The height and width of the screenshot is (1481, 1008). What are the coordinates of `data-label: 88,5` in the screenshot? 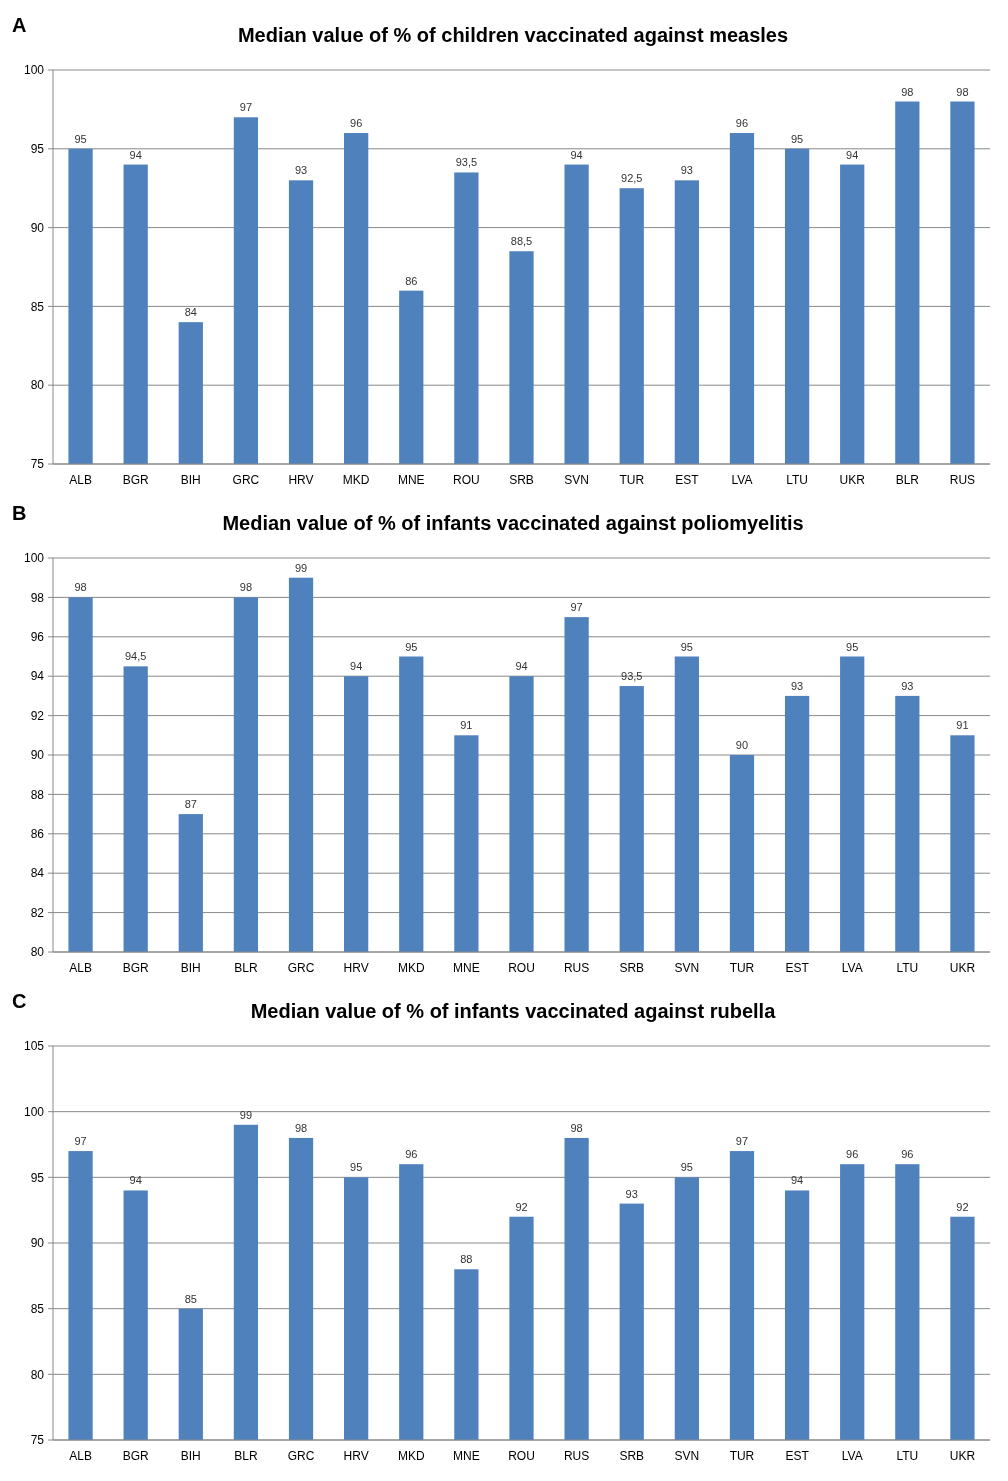 It's located at (521, 241).